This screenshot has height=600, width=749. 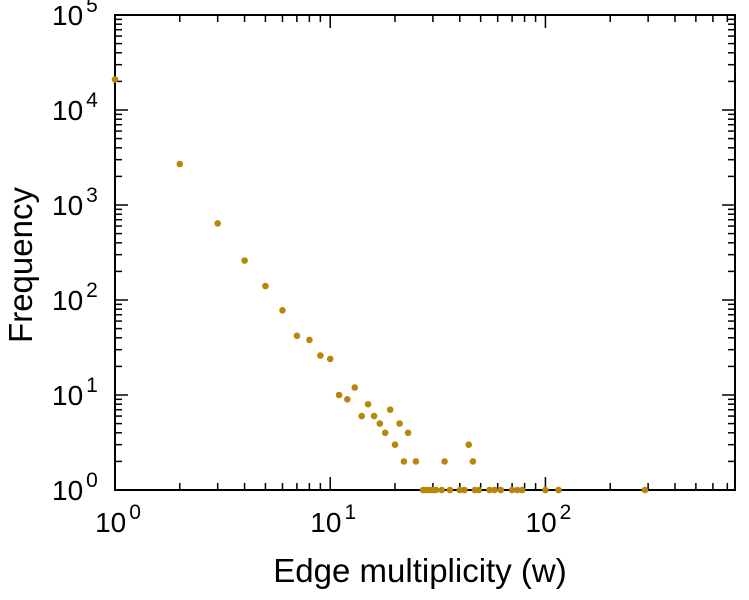 What do you see at coordinates (118, 519) in the screenshot?
I see `tick-label-x10e0: 10 0` at bounding box center [118, 519].